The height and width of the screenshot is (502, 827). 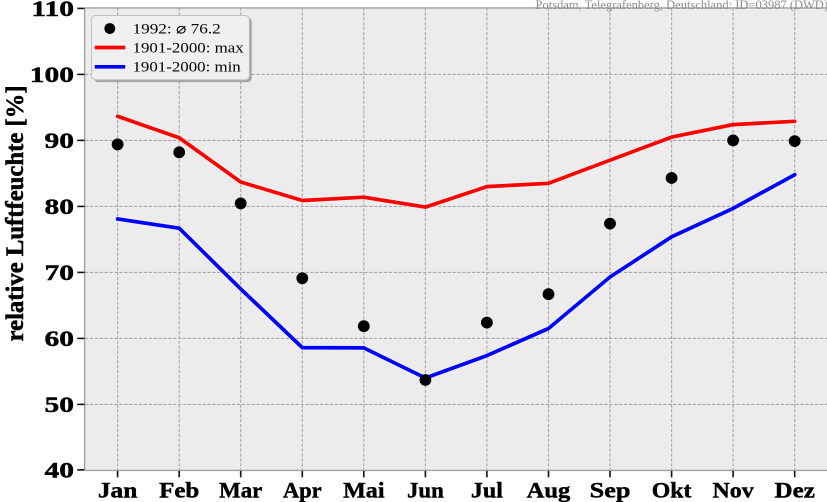 What do you see at coordinates (15, 213) in the screenshot?
I see `svg-text: relative Luftfeuchte [%]` at bounding box center [15, 213].